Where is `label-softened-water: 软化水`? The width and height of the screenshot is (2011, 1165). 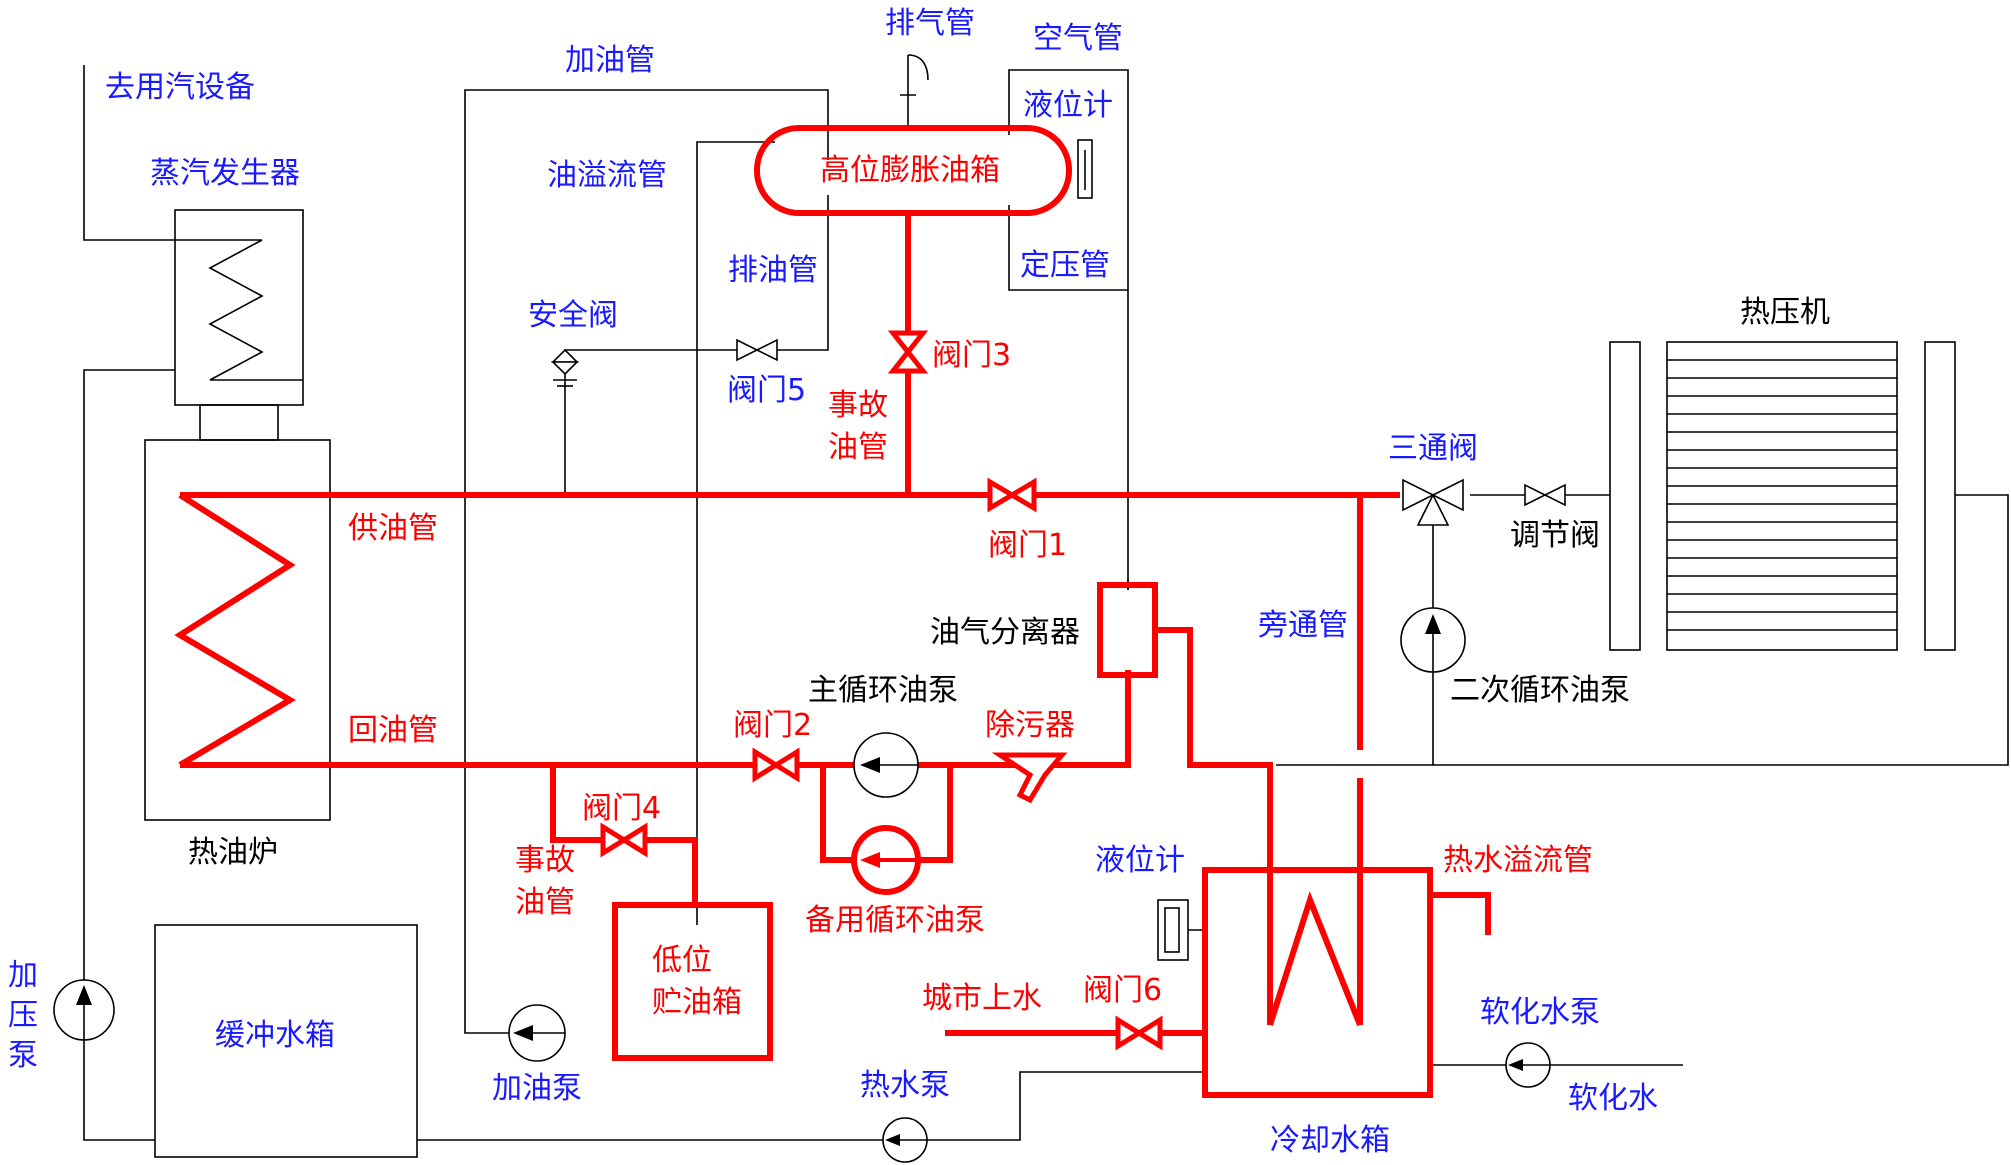 label-softened-water: 软化水 is located at coordinates (1613, 1098).